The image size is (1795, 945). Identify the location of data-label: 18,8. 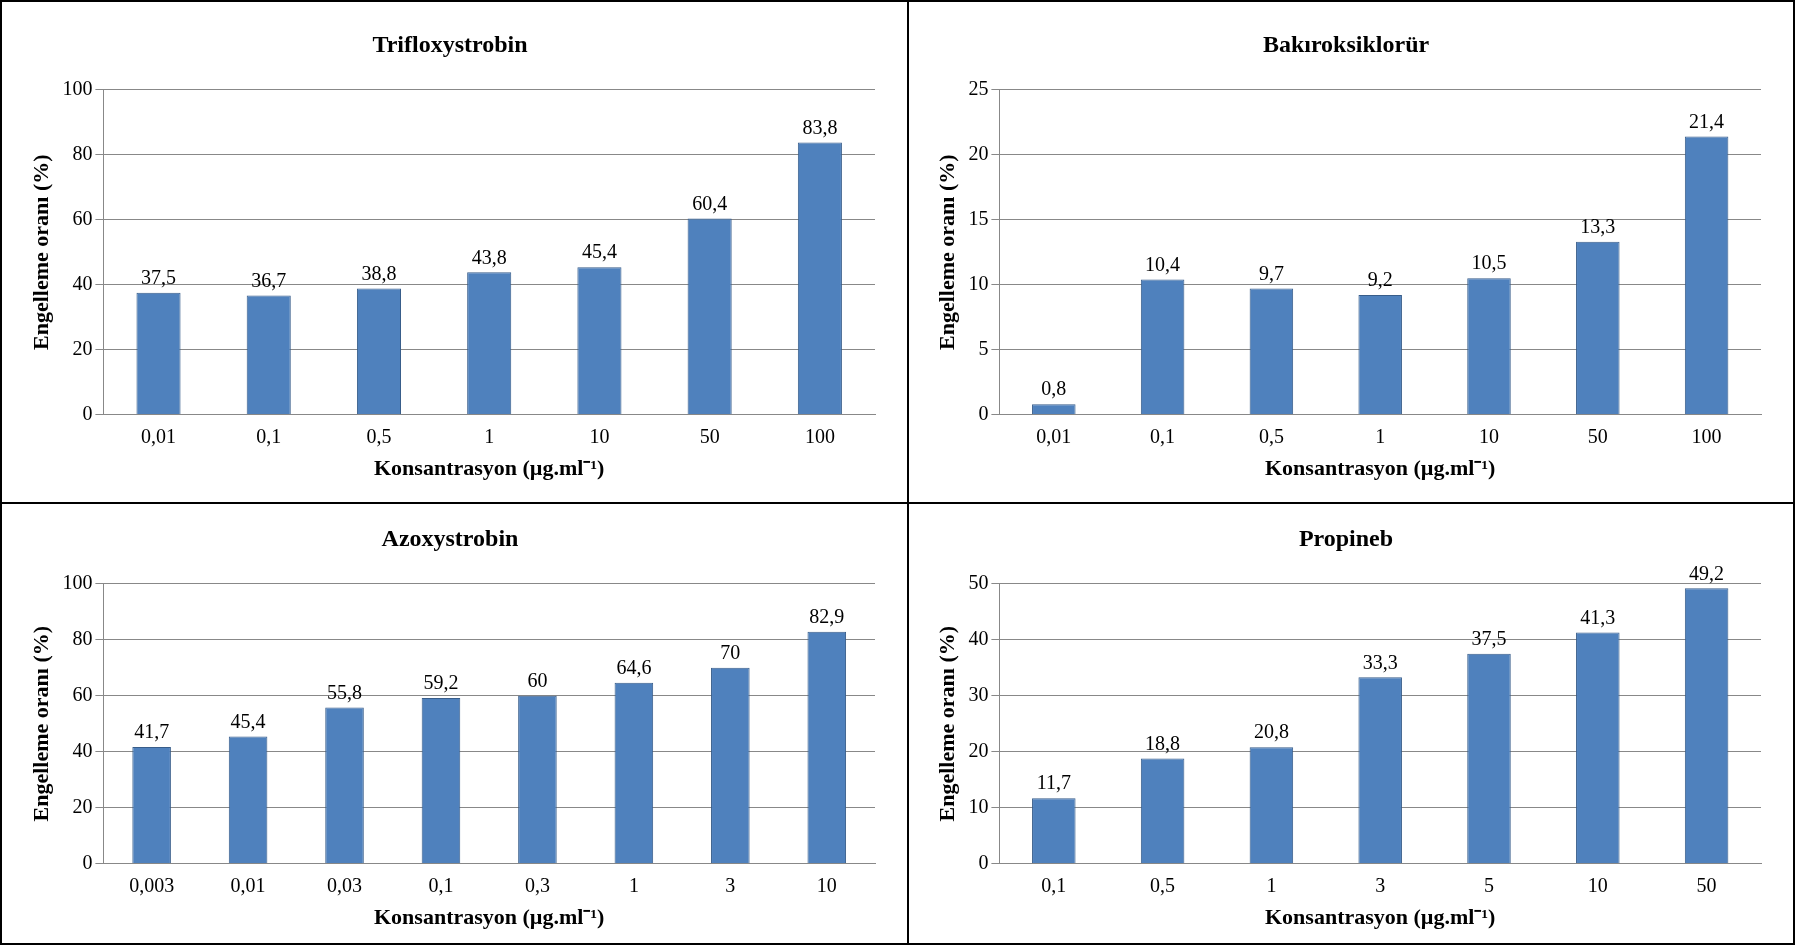
(1163, 742).